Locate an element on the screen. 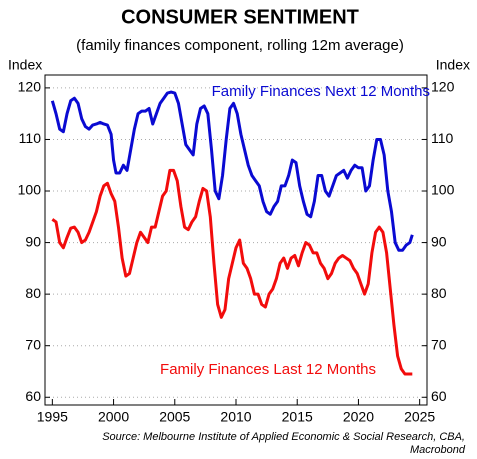 The height and width of the screenshot is (459, 477). y-tick-label: 60 is located at coordinates (33, 396).